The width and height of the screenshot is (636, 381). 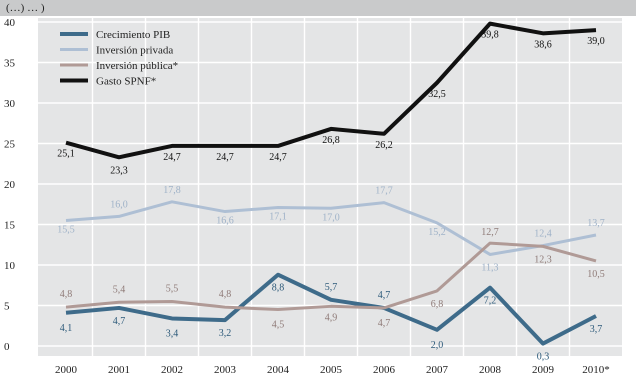 I want to click on data-label: 3,2, so click(x=225, y=333).